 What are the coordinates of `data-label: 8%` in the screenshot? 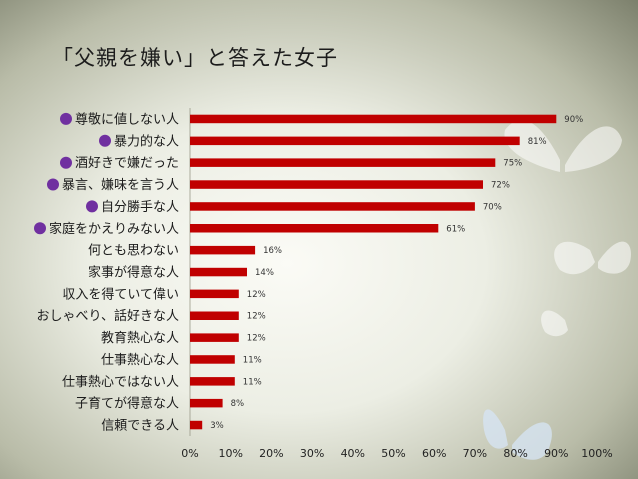 It's located at (238, 404).